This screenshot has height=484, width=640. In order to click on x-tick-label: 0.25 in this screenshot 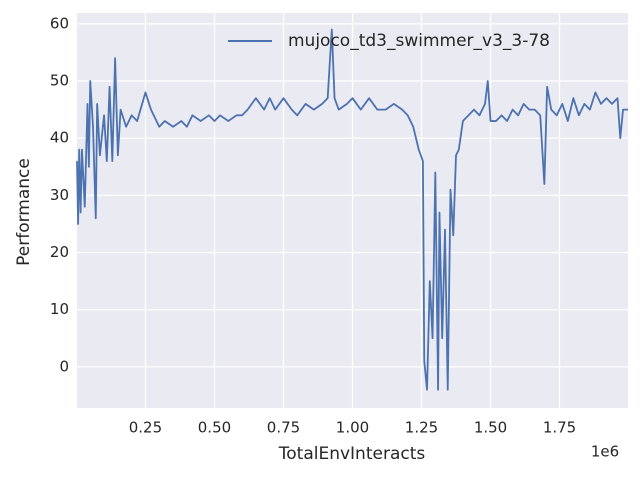, I will do `click(145, 428)`.